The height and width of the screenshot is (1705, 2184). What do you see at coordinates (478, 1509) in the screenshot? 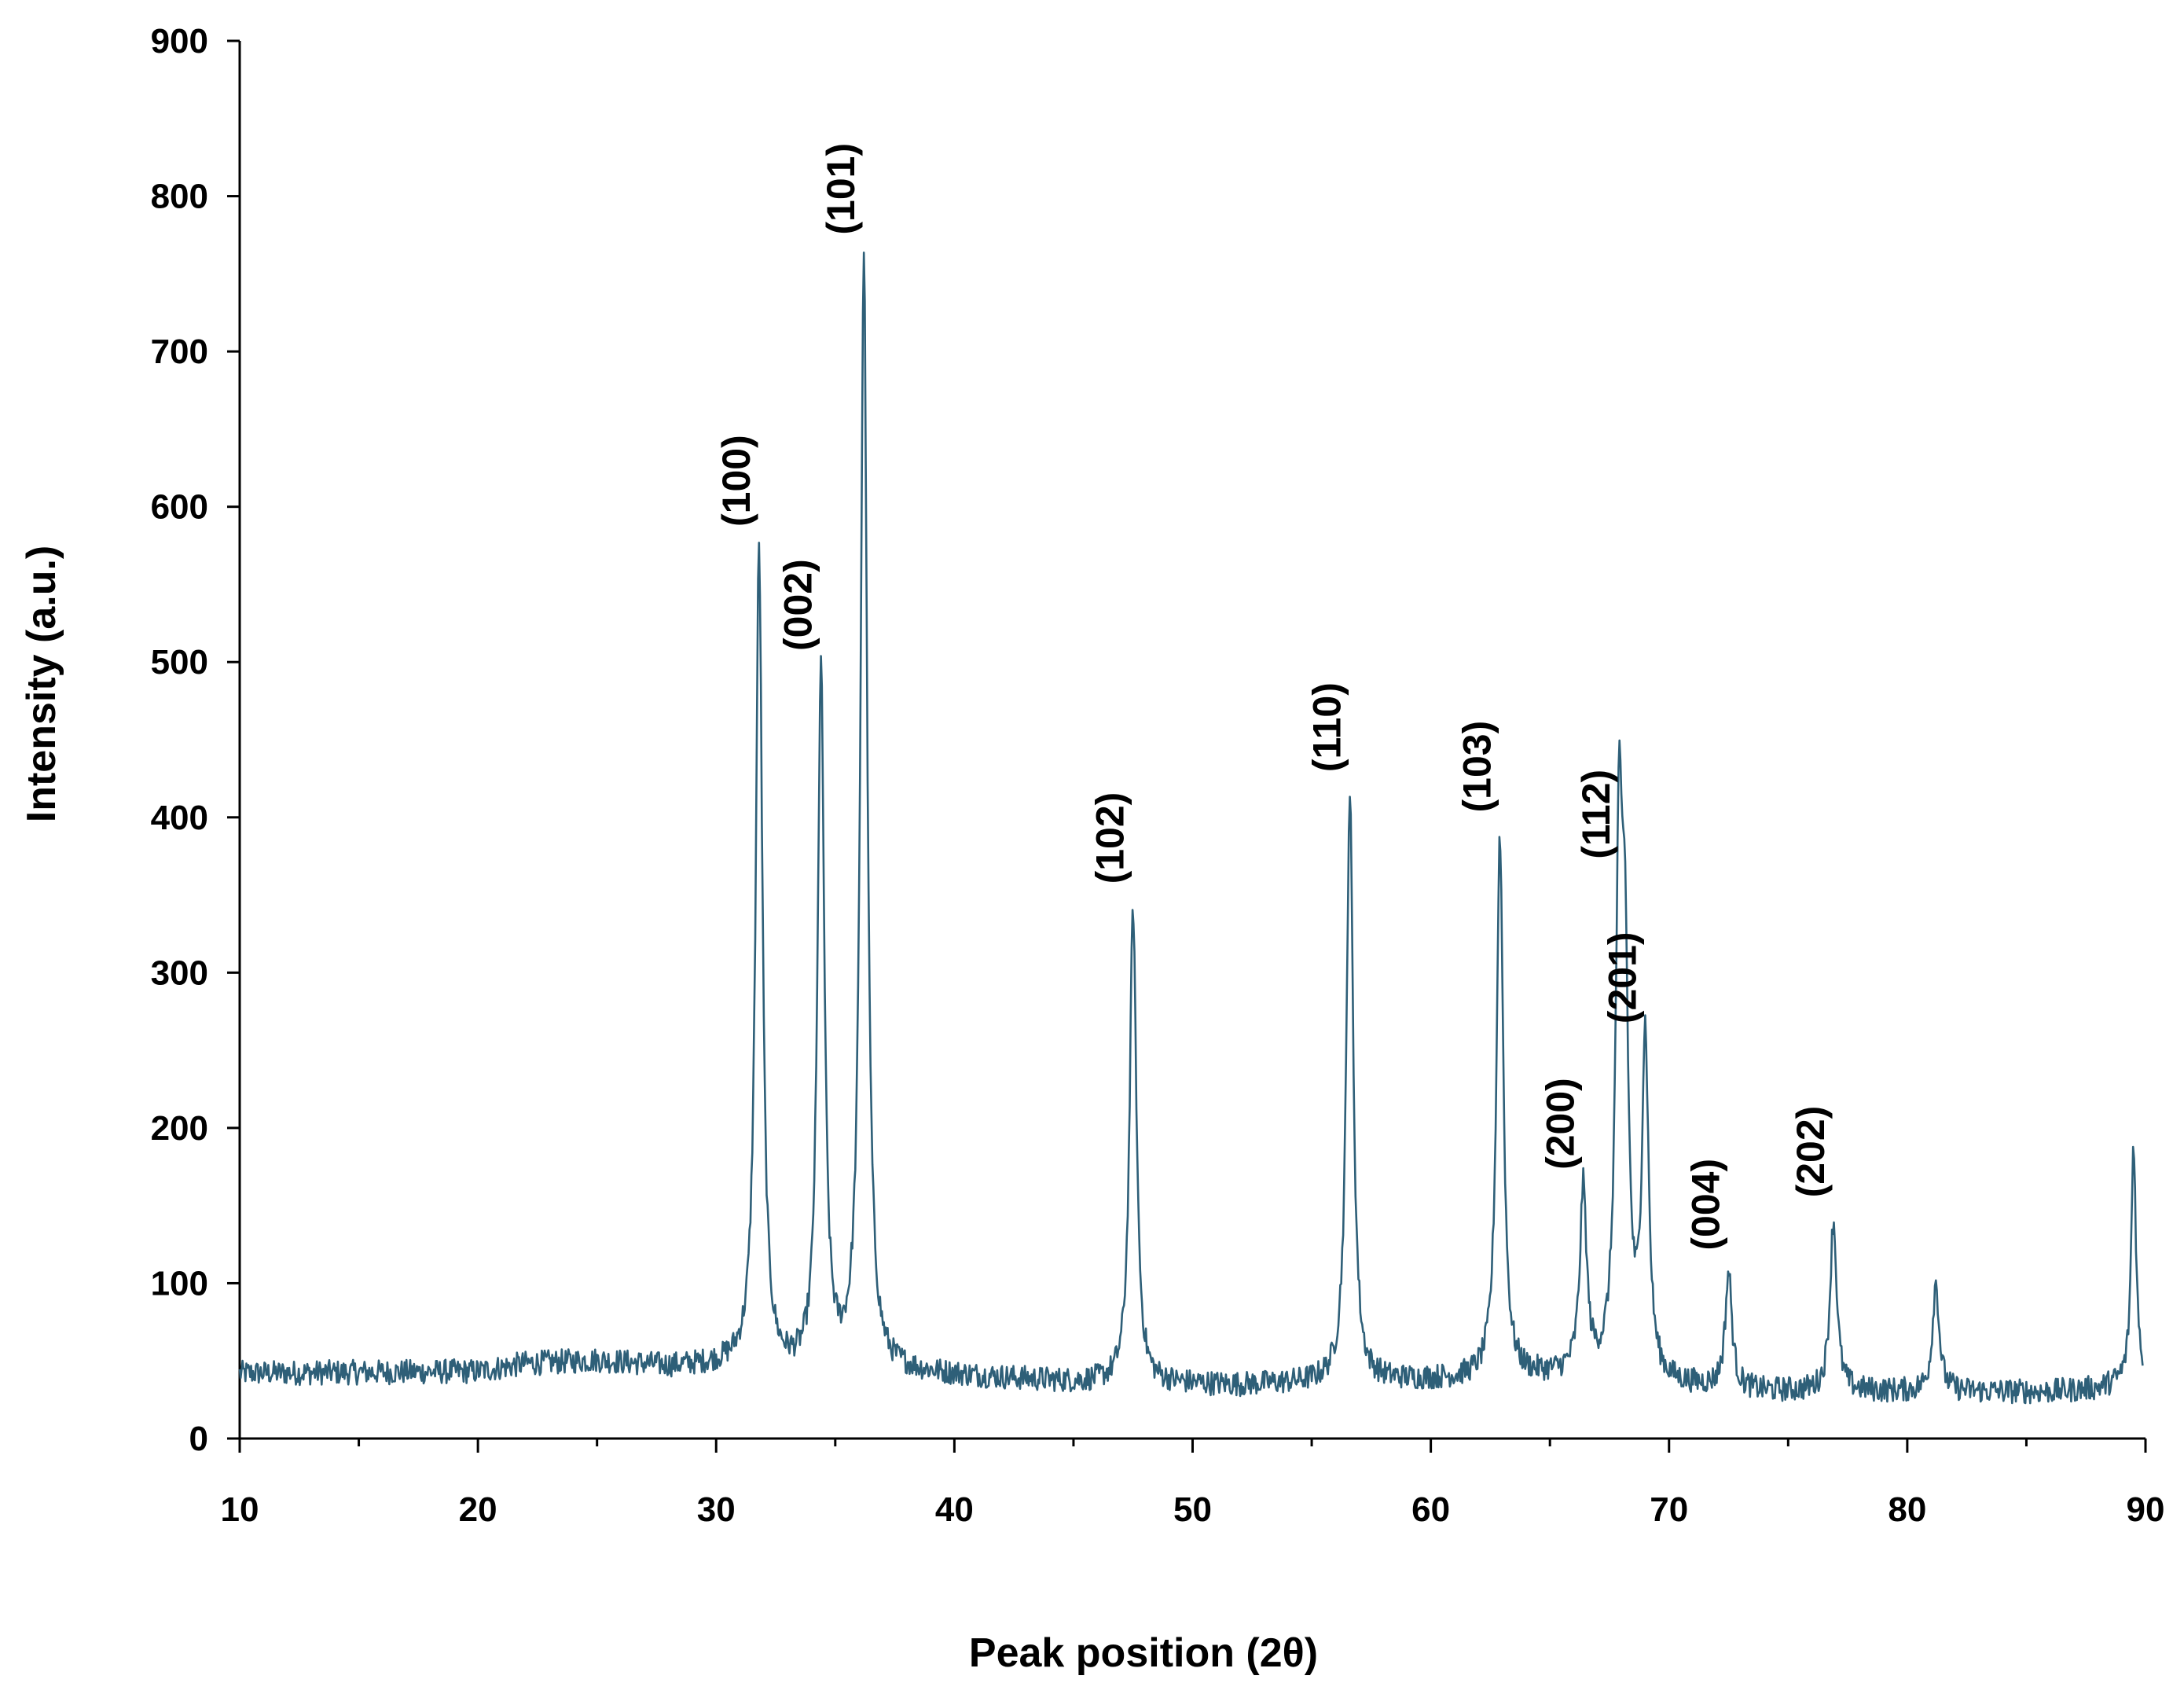
I see `x-tick-label: 20` at bounding box center [478, 1509].